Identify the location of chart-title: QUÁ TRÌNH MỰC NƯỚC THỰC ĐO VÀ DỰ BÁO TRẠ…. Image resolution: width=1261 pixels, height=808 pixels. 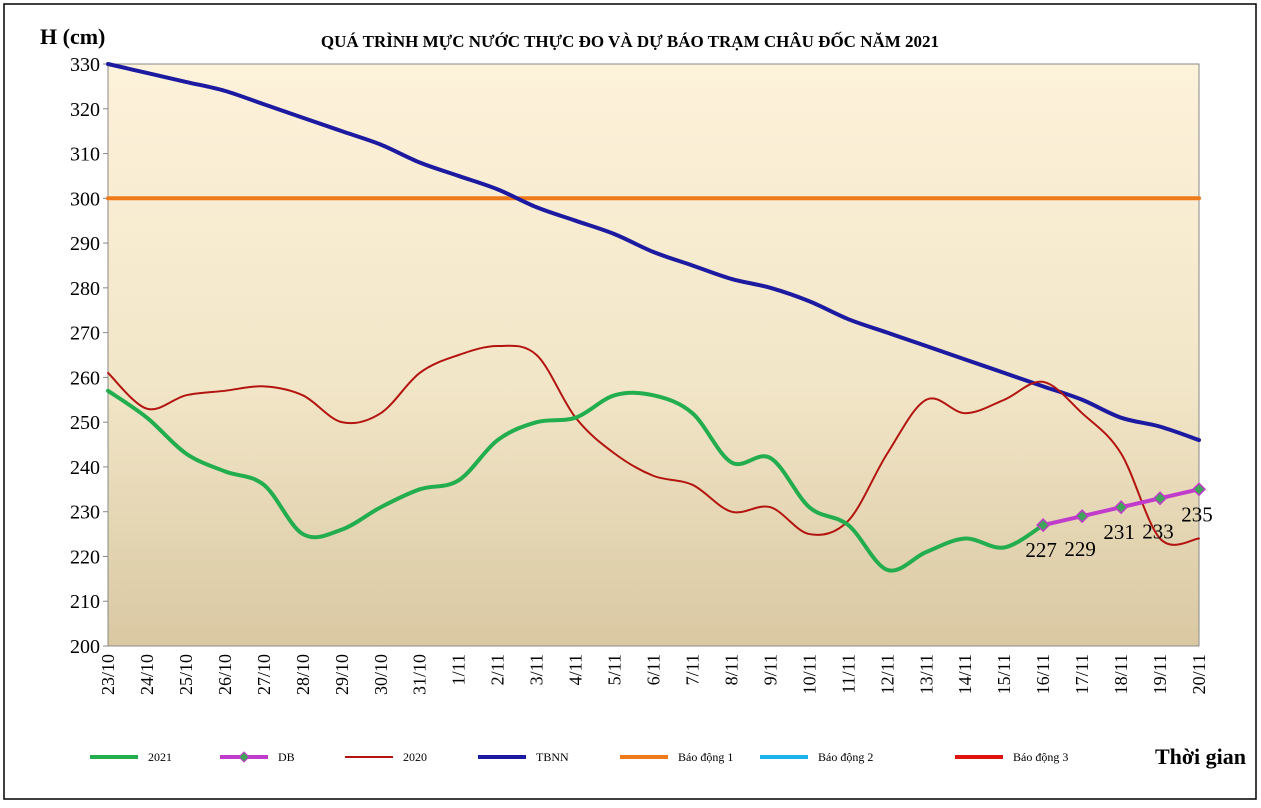
(630, 41).